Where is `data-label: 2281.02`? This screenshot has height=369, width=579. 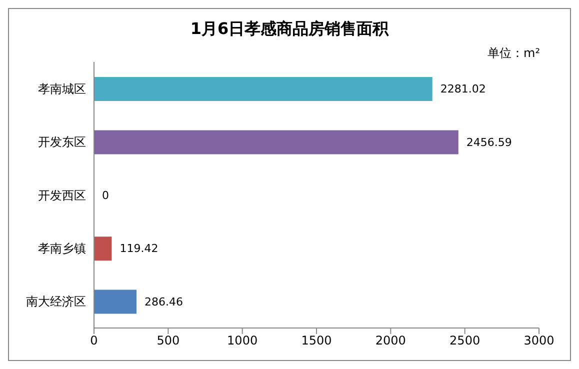
data-label: 2281.02 is located at coordinates (463, 89).